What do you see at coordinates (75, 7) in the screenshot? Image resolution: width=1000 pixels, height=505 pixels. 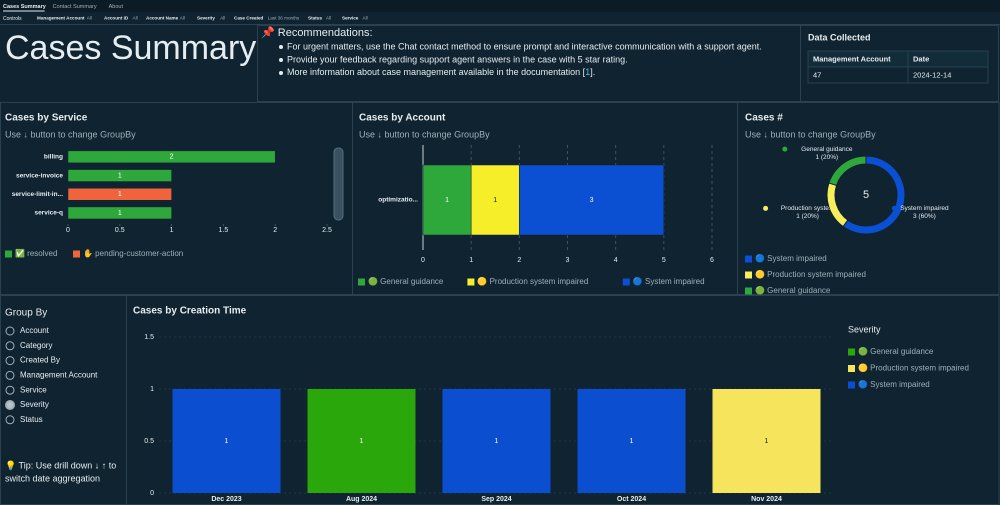 I see `tab: Contact Summary` at bounding box center [75, 7].